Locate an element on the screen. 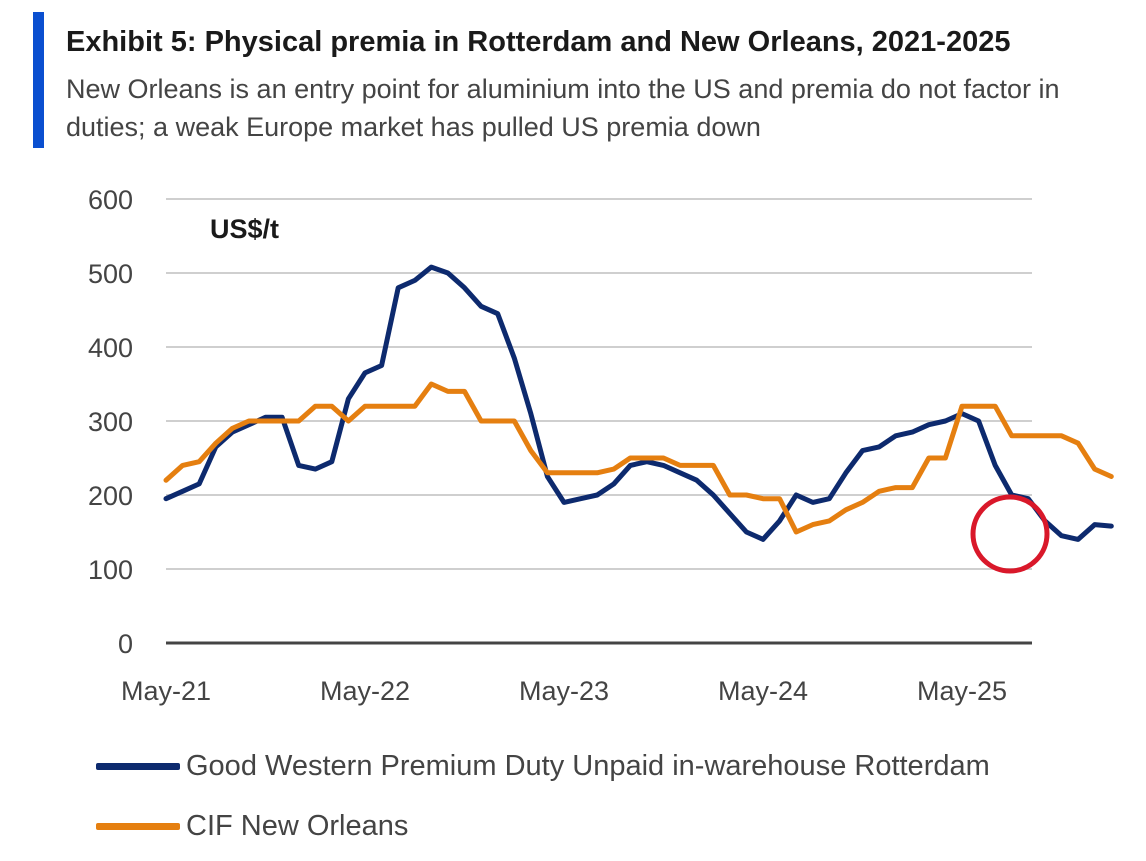  y-tick-label: 500 is located at coordinates (110, 274).